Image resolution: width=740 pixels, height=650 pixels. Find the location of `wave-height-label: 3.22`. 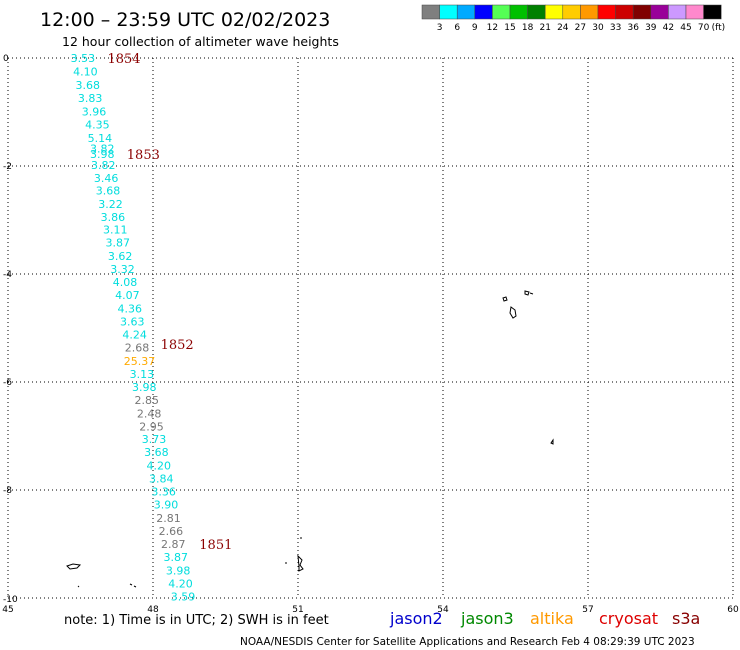

wave-height-label: 3.22 is located at coordinates (110, 204).